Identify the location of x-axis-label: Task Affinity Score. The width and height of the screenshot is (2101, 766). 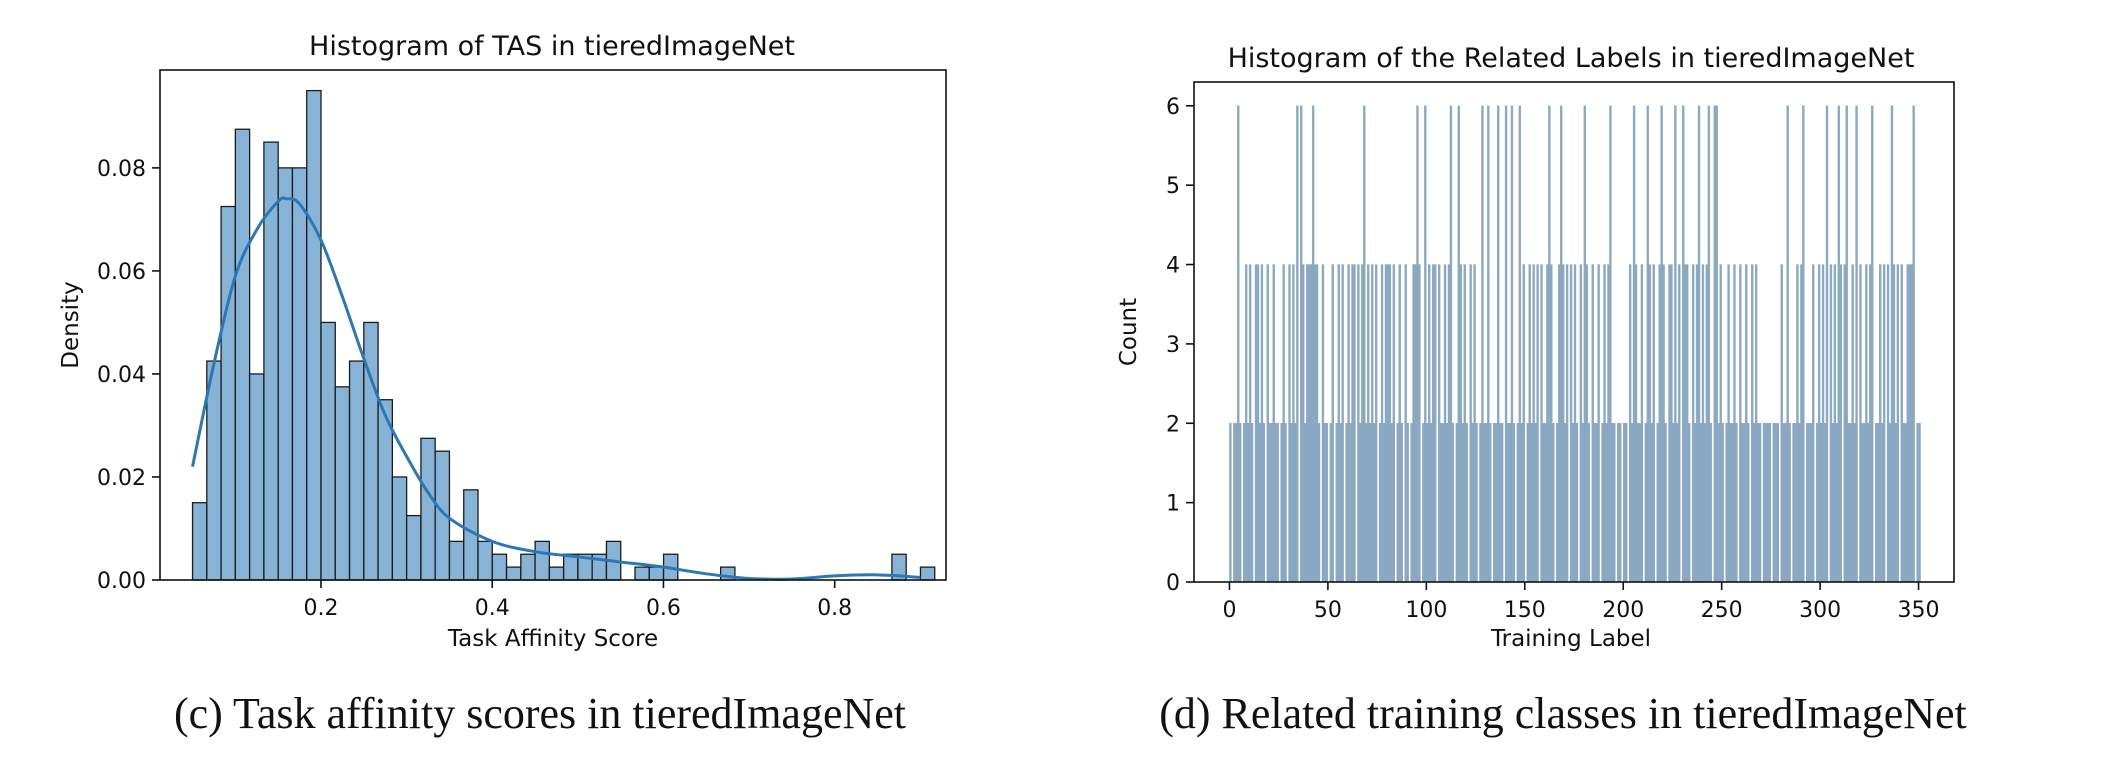
(552, 639).